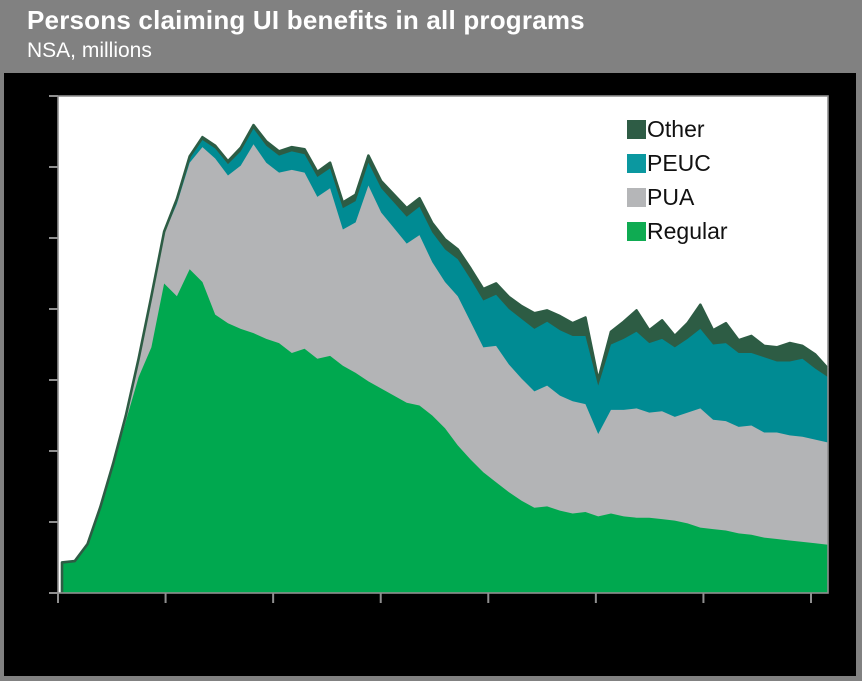  I want to click on legend-label-peuc: PEUC, so click(679, 162).